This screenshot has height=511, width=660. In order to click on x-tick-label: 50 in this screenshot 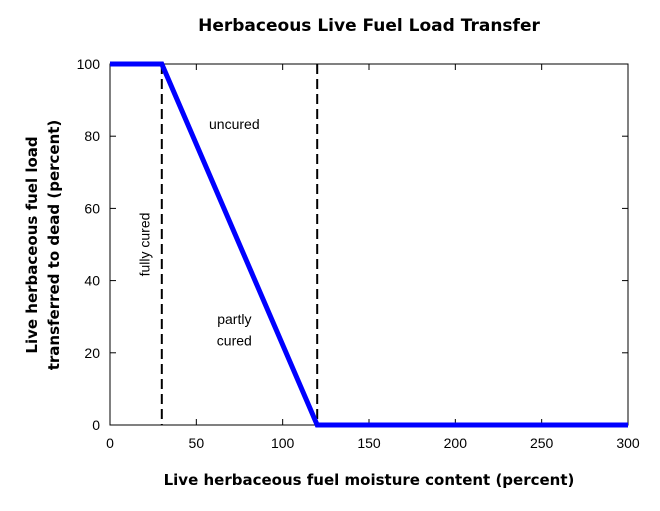, I will do `click(197, 443)`.